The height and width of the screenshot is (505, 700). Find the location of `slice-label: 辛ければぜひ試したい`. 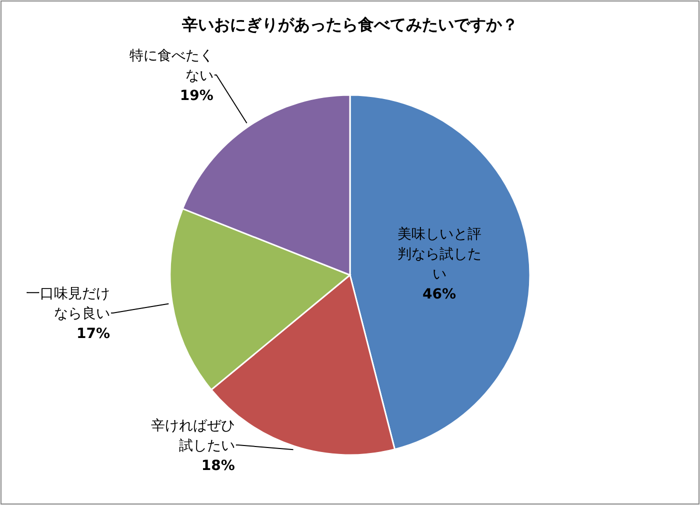

slice-label: 辛ければぜひ試したい is located at coordinates (192, 436).